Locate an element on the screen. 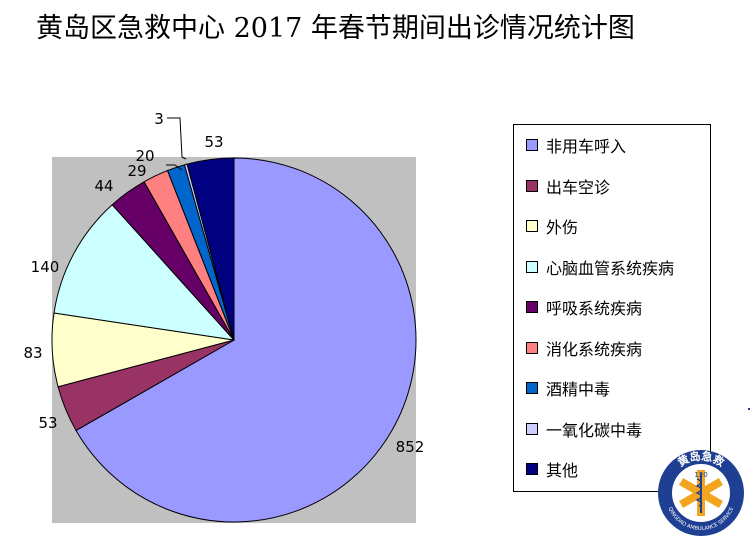 The height and width of the screenshot is (551, 754). legend-item: 一氧化碳中毒 is located at coordinates (584, 429).